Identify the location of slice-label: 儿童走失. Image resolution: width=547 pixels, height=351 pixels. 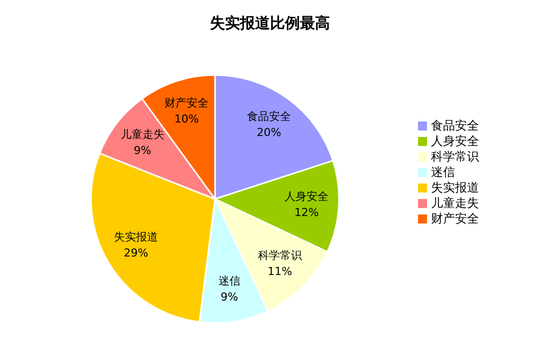
(142, 134).